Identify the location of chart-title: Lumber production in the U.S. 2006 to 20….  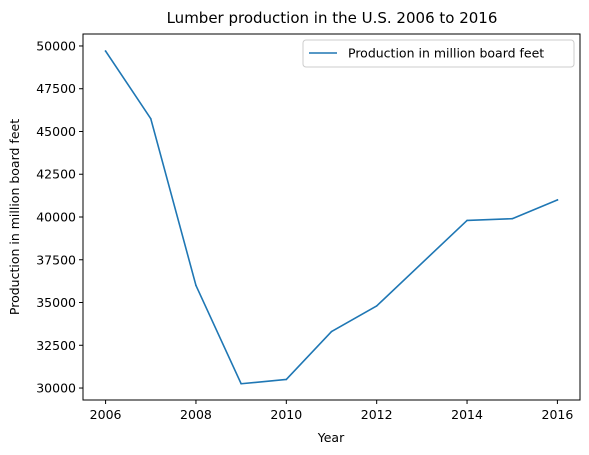
(332, 18).